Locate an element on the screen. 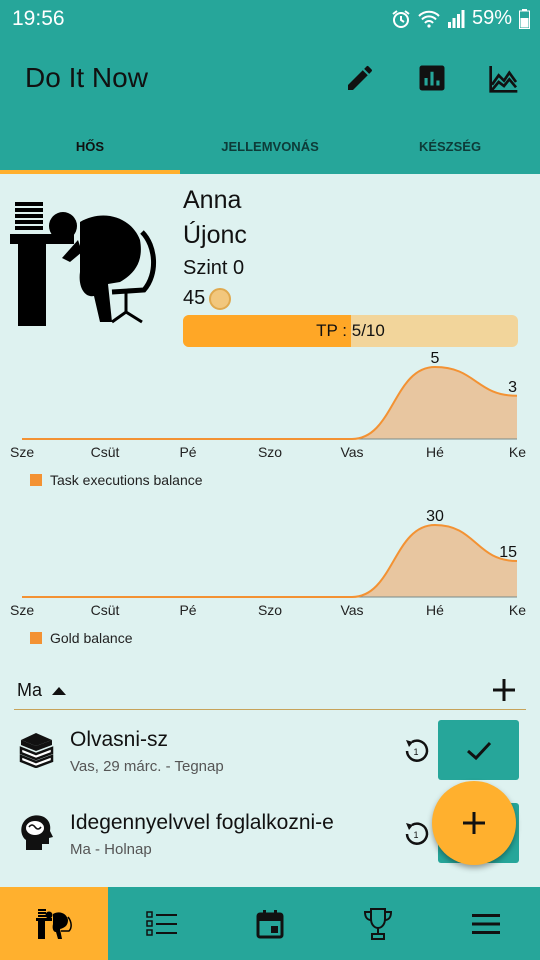  tab-label: HŐS is located at coordinates (90, 146).